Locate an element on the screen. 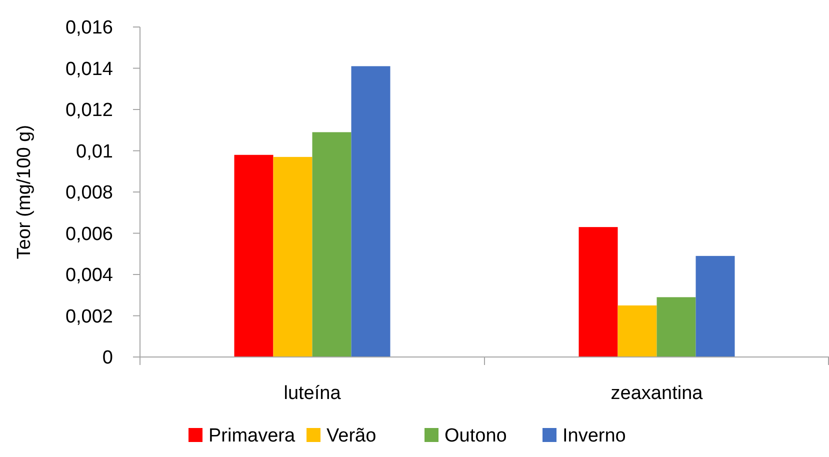  y-tick-label: 0,002 is located at coordinates (89, 317).